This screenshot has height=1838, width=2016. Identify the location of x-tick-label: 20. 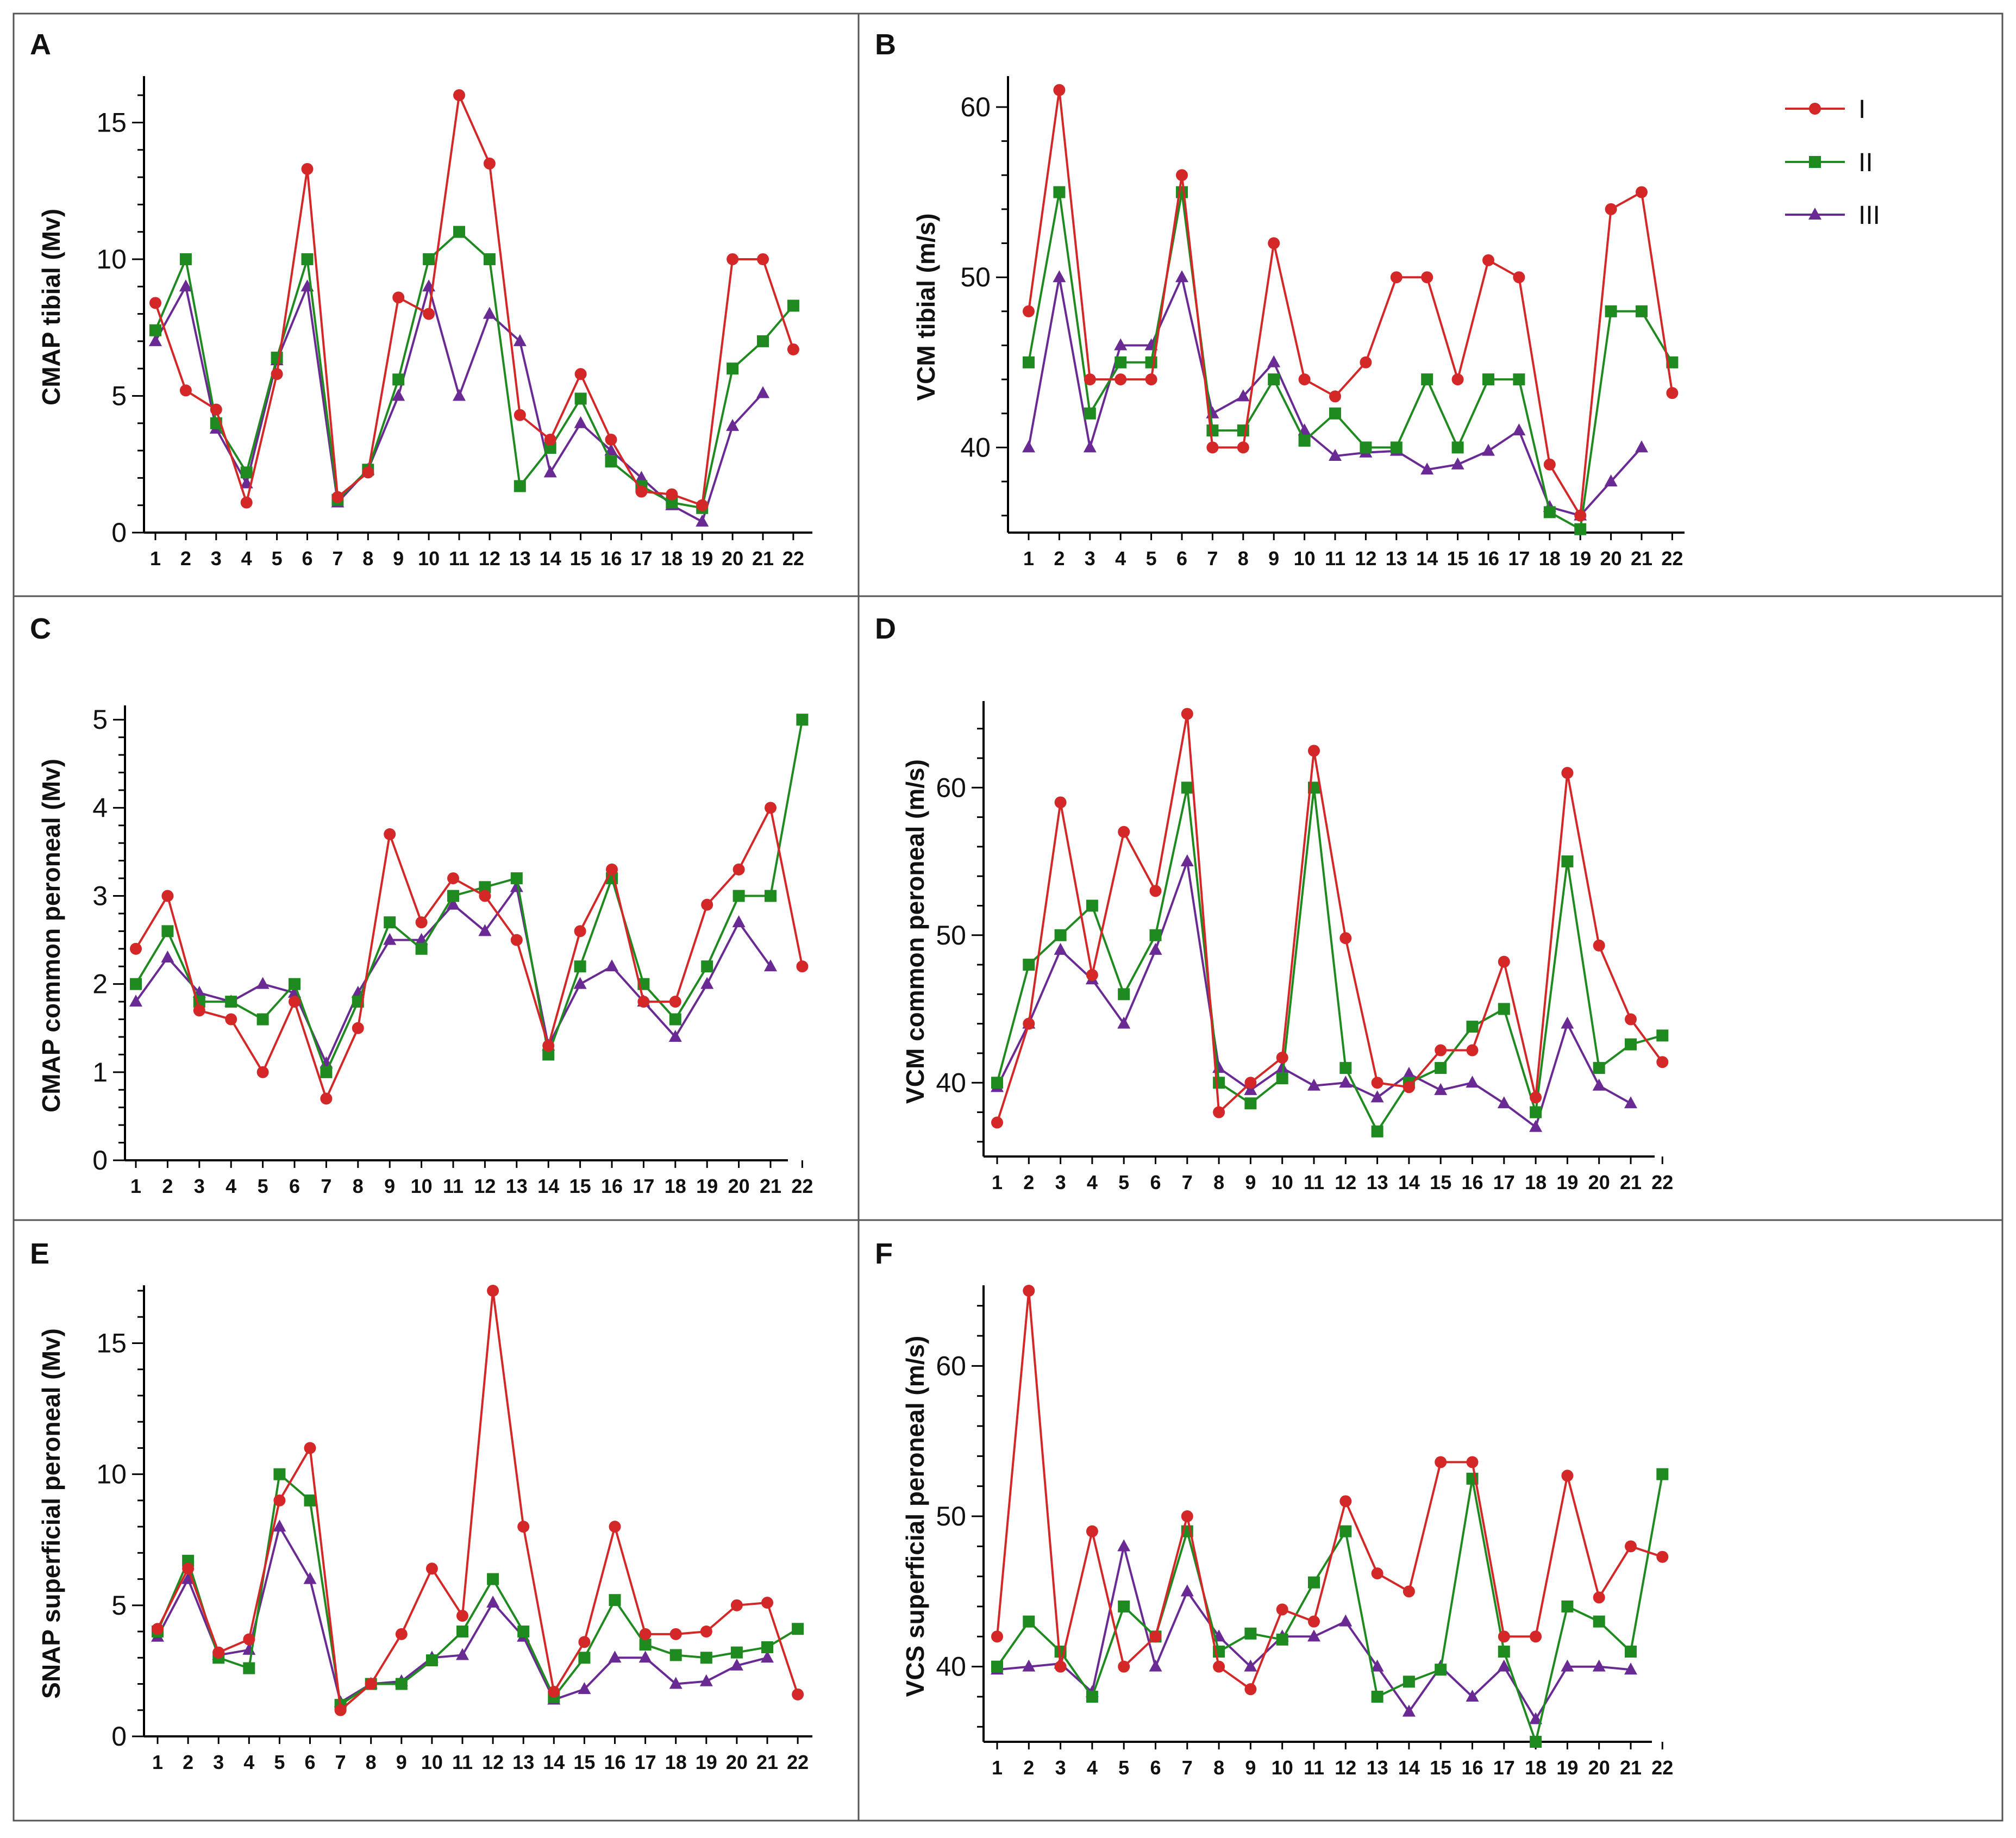
(1599, 1182).